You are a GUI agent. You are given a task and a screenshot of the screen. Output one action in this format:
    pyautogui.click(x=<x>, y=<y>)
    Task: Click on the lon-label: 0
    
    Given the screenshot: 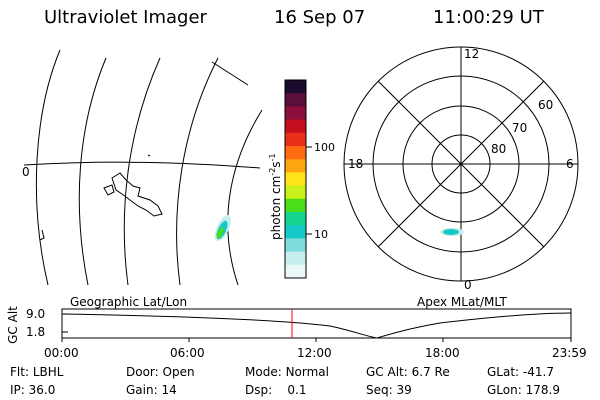 What is the action you would take?
    pyautogui.click(x=26, y=172)
    